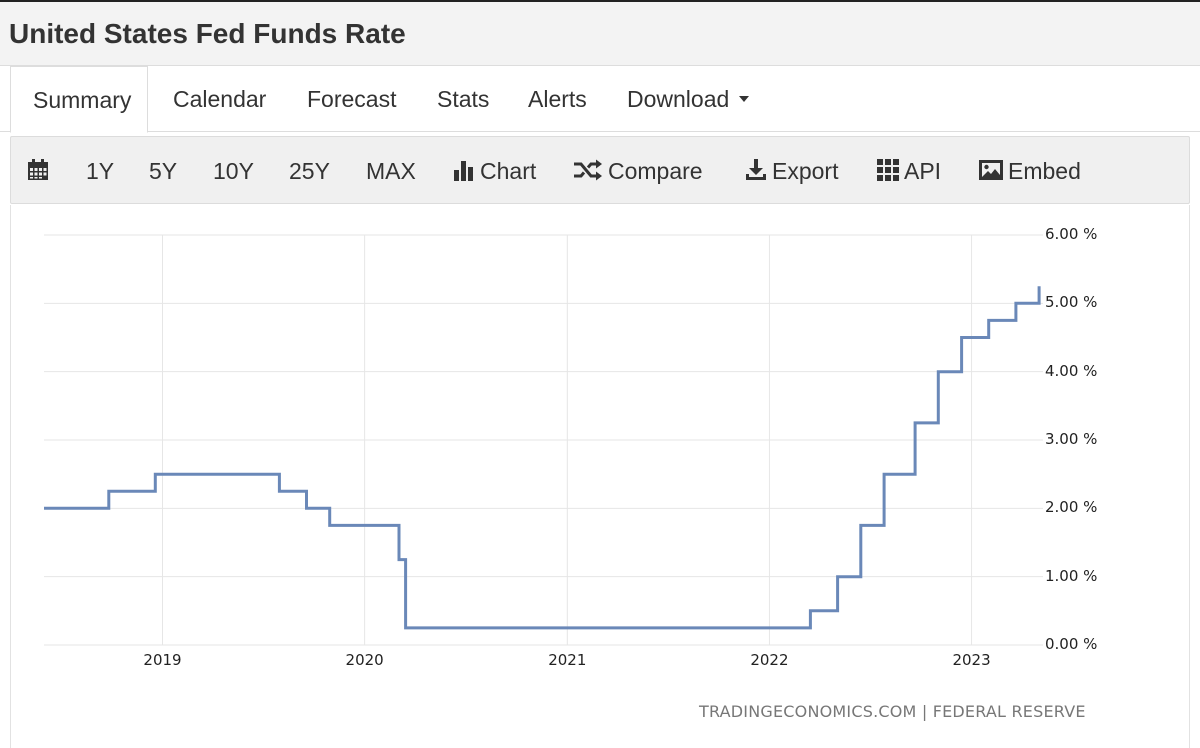 This screenshot has width=1200, height=748. I want to click on tab-download-label: Download, so click(678, 99).